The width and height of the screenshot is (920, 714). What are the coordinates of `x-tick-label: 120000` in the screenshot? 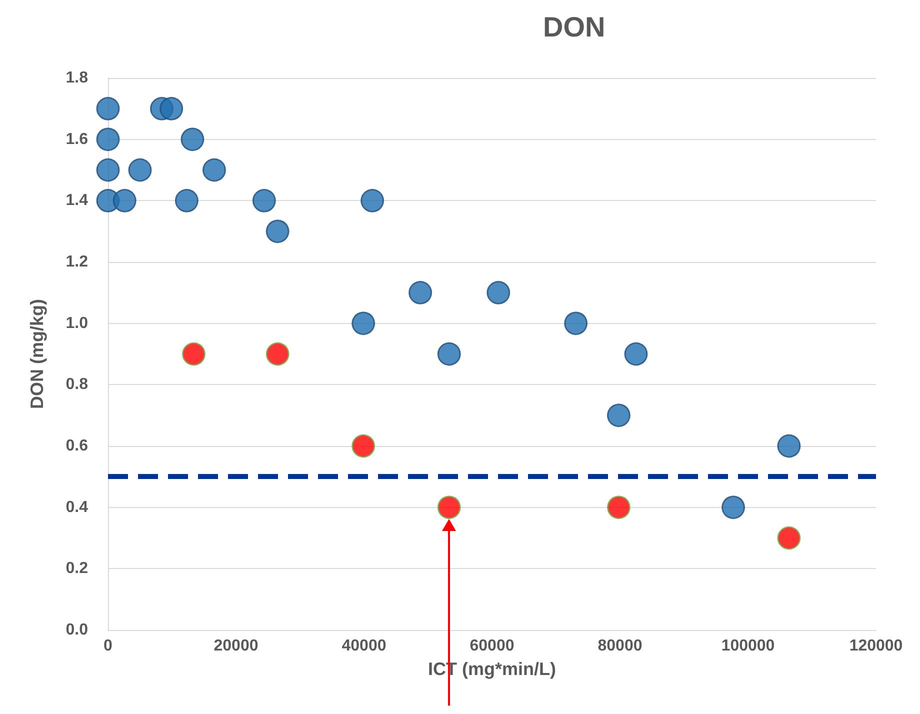 It's located at (876, 646).